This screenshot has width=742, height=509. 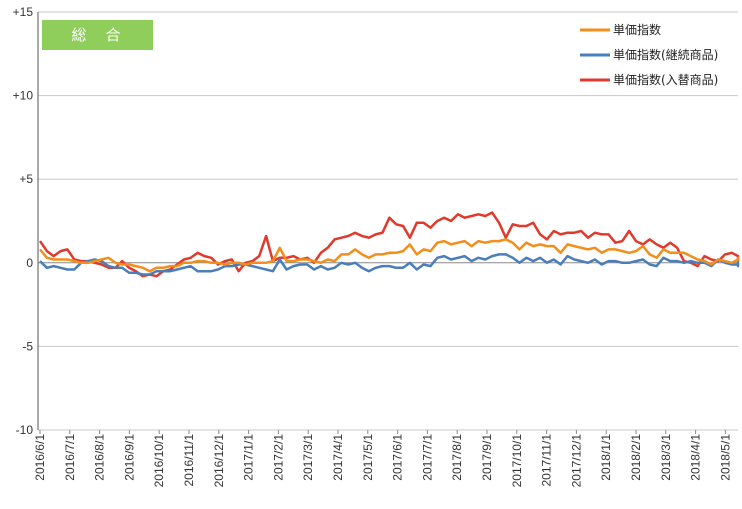 I want to click on badge-label: 総 合, so click(x=96, y=35).